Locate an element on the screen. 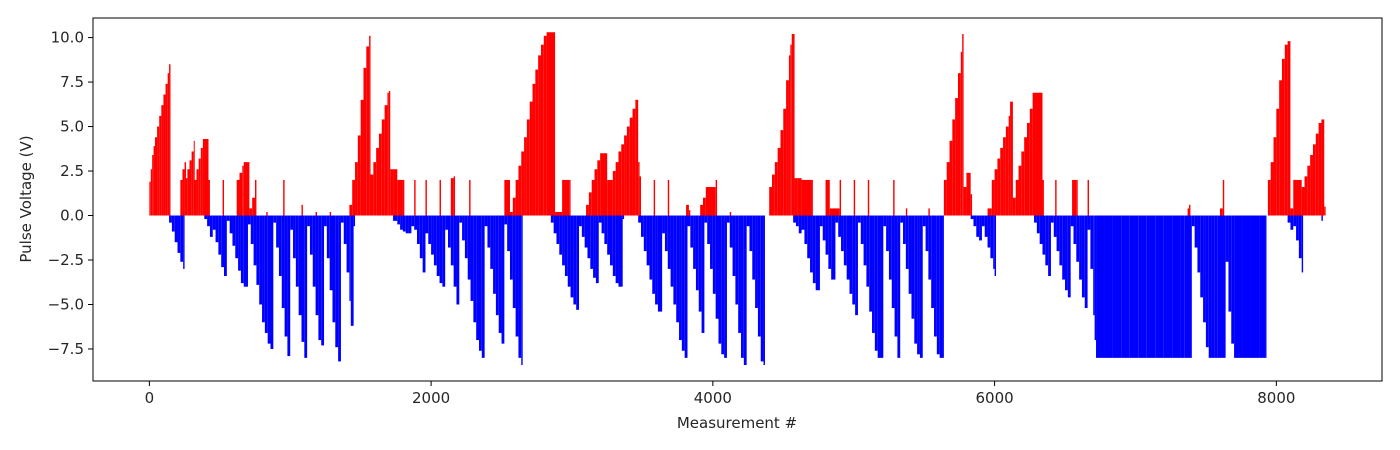  x-tick-label: 6000 is located at coordinates (995, 398).